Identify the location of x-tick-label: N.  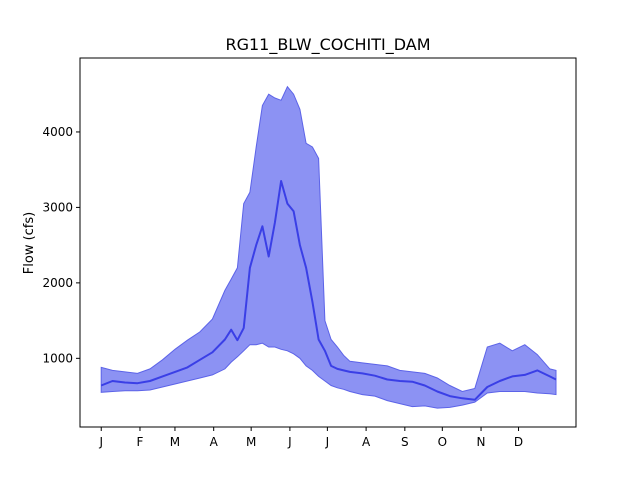
(481, 442).